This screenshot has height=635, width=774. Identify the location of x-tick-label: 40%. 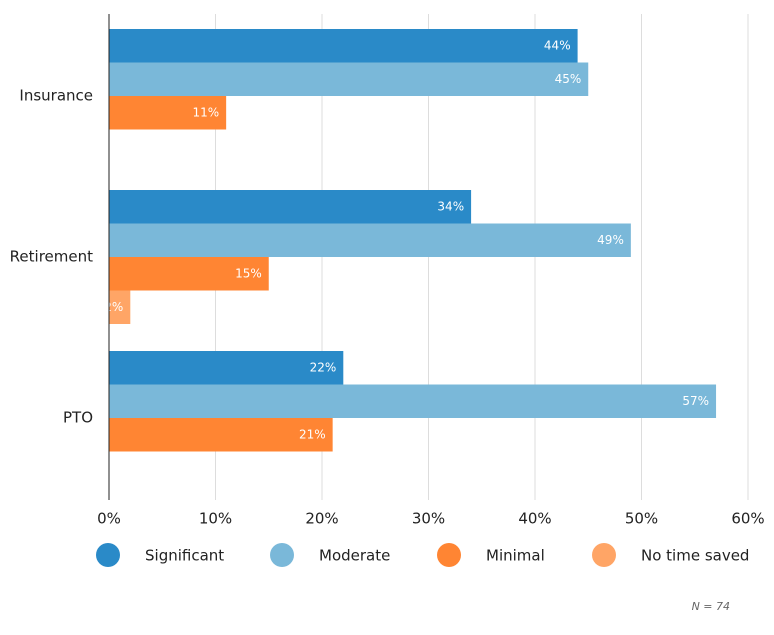
(534, 519).